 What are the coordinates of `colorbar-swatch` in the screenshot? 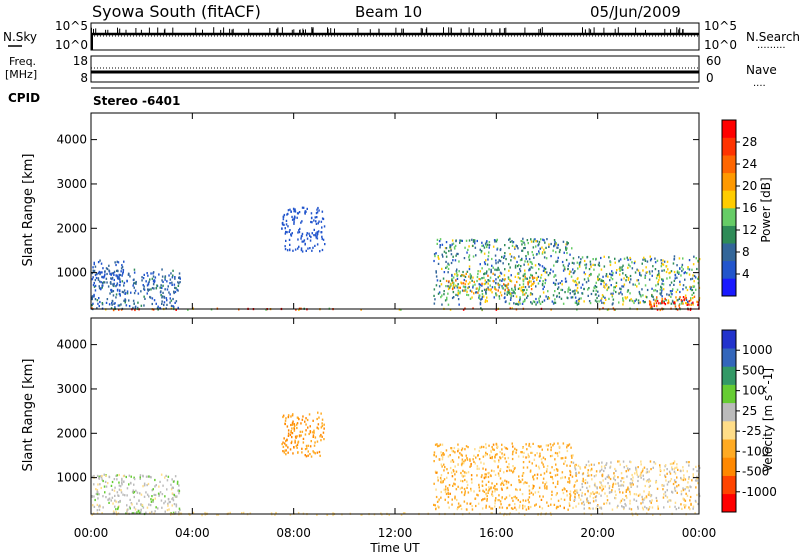 It's located at (729, 199).